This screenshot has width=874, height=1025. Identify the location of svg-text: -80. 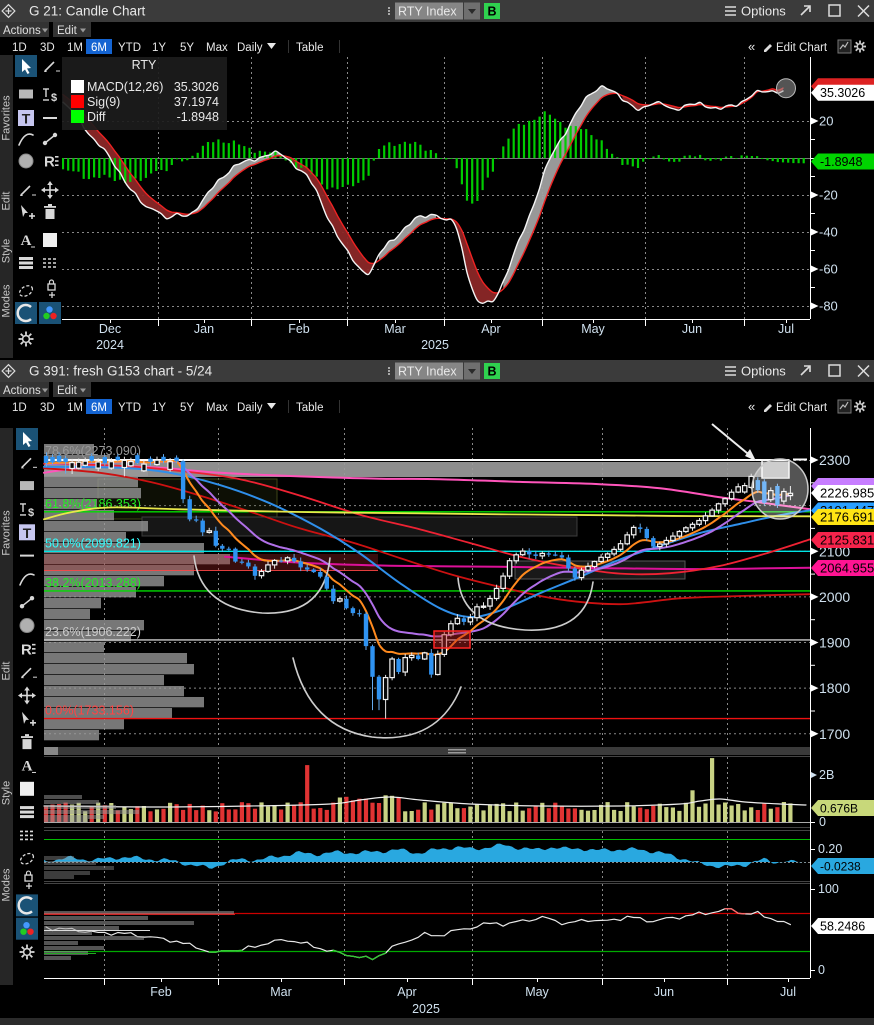
(828, 306).